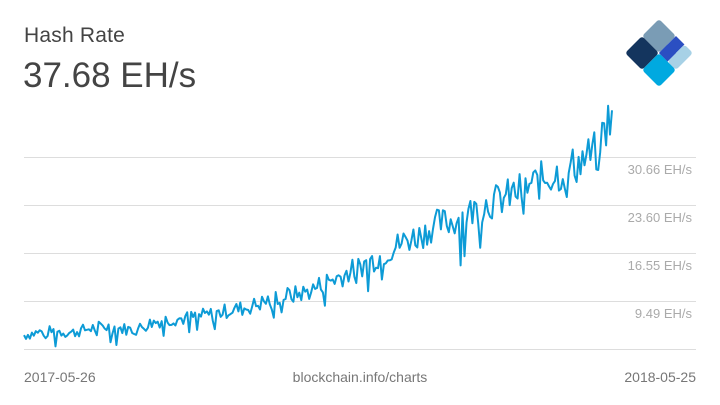  What do you see at coordinates (663, 313) in the screenshot?
I see `y-tick-label: 9.49 EH/s` at bounding box center [663, 313].